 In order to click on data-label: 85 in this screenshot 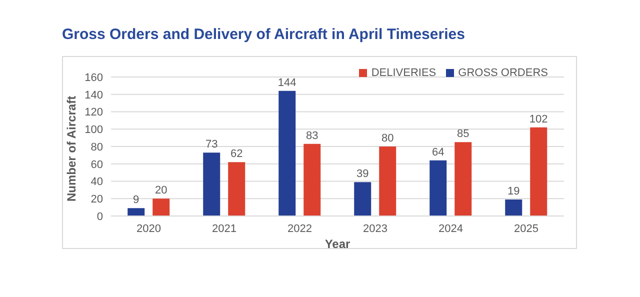, I will do `click(463, 134)`.